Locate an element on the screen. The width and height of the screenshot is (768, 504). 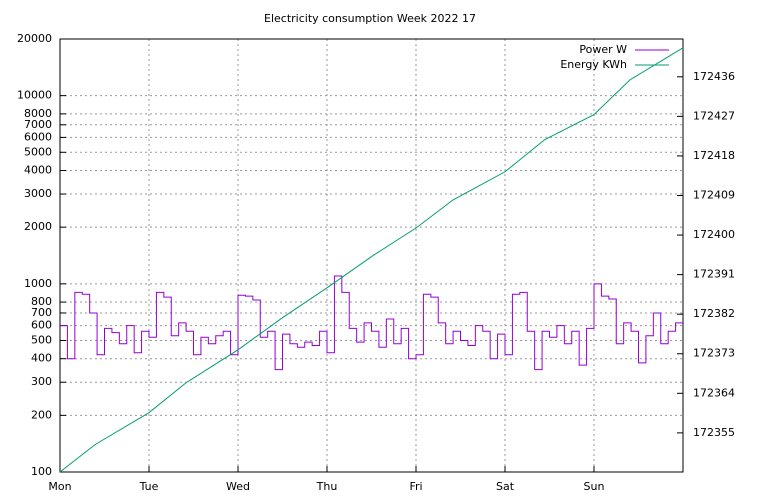
x-tick-label: Sat is located at coordinates (505, 486).